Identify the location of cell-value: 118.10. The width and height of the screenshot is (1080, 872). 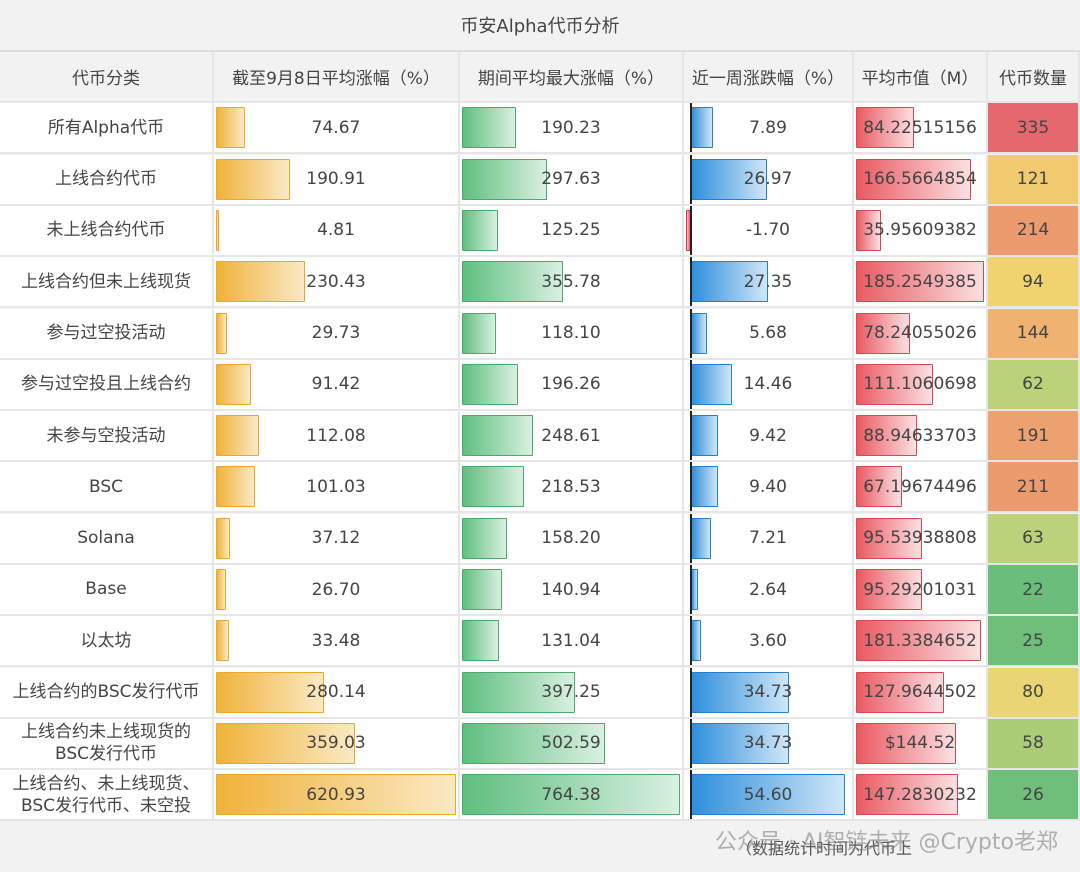
(571, 333).